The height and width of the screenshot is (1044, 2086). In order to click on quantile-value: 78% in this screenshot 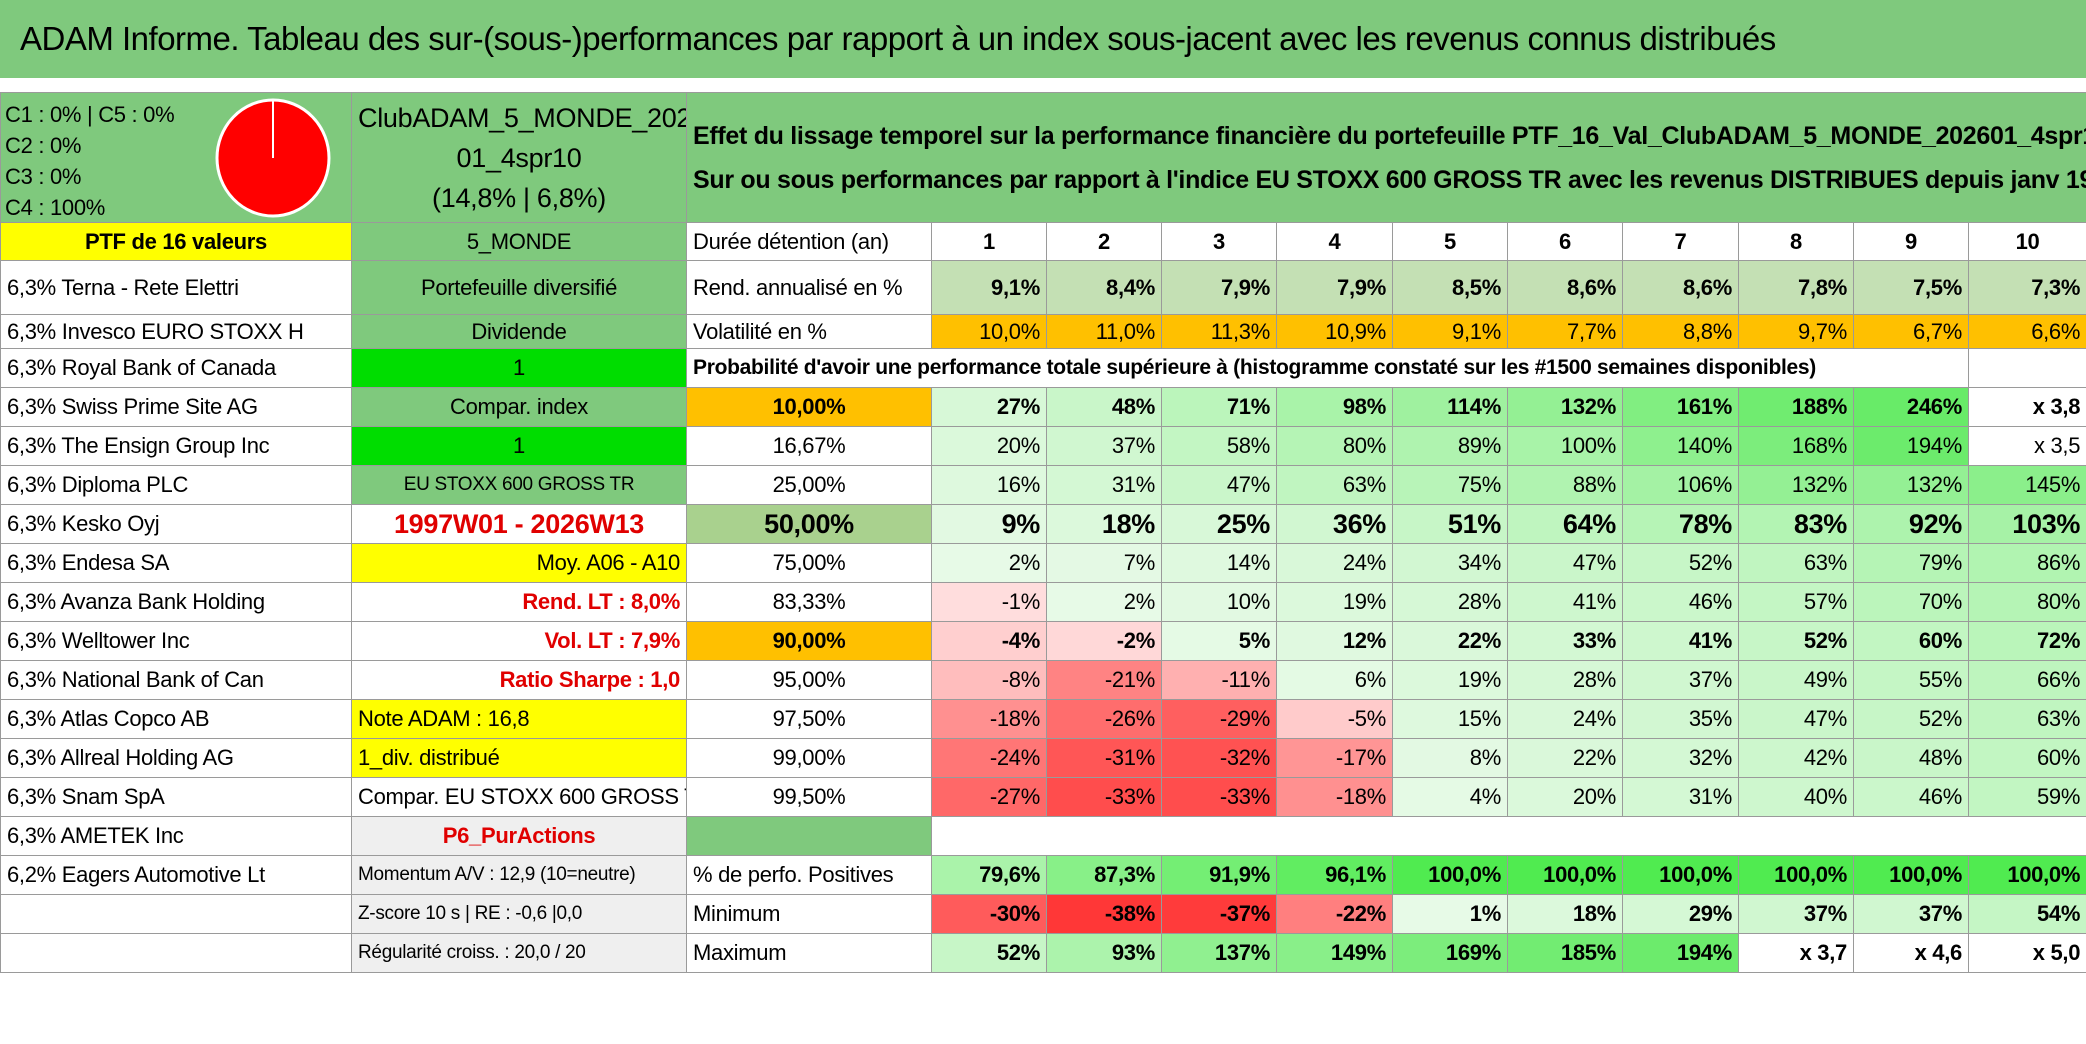, I will do `click(1680, 524)`.